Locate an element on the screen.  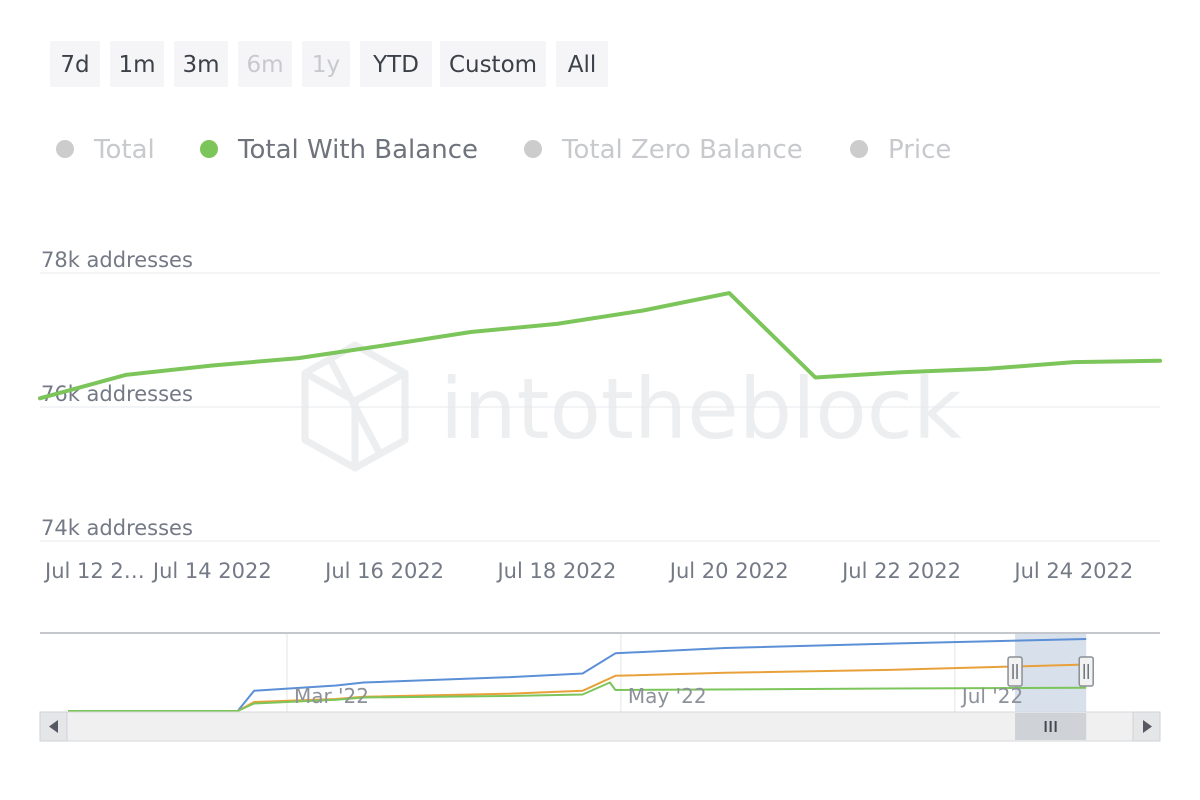
range-button-custom: Custom is located at coordinates (493, 64).